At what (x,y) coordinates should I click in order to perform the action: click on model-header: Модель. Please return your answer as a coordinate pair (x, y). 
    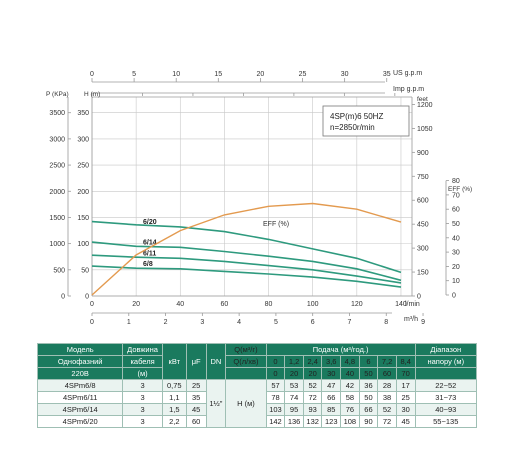
    Looking at the image, I should click on (80, 349).